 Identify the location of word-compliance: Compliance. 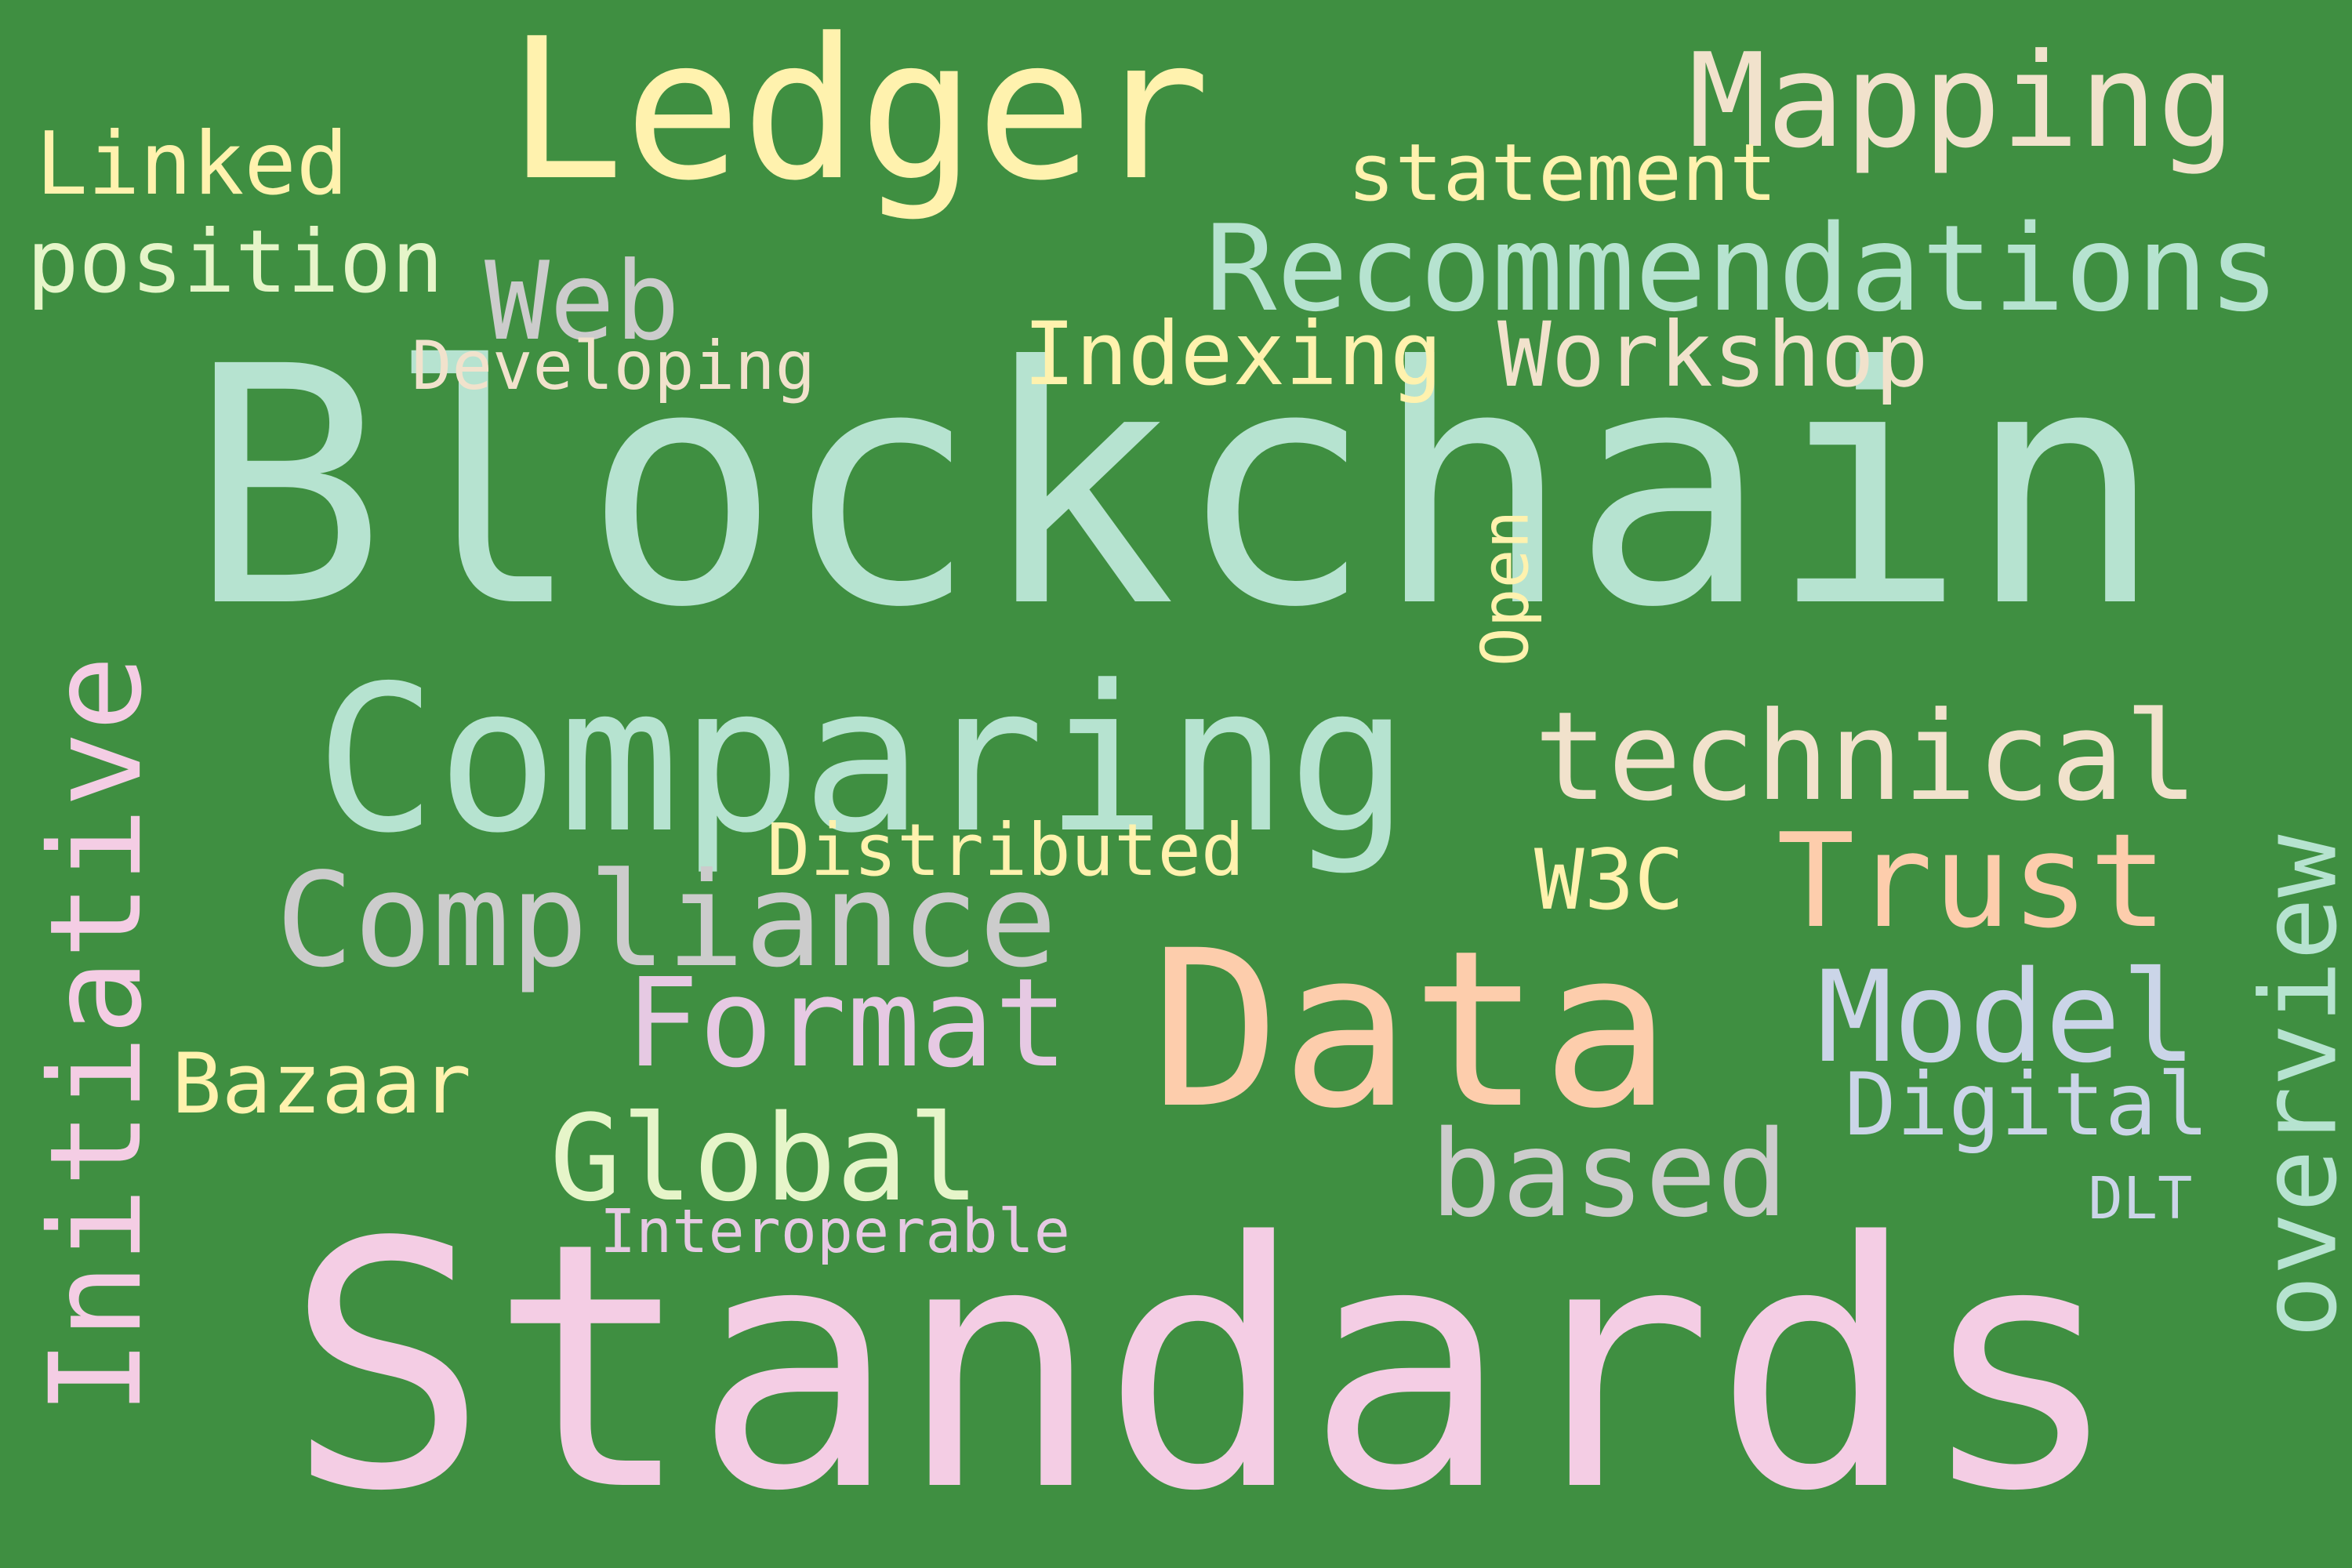
(666, 921).